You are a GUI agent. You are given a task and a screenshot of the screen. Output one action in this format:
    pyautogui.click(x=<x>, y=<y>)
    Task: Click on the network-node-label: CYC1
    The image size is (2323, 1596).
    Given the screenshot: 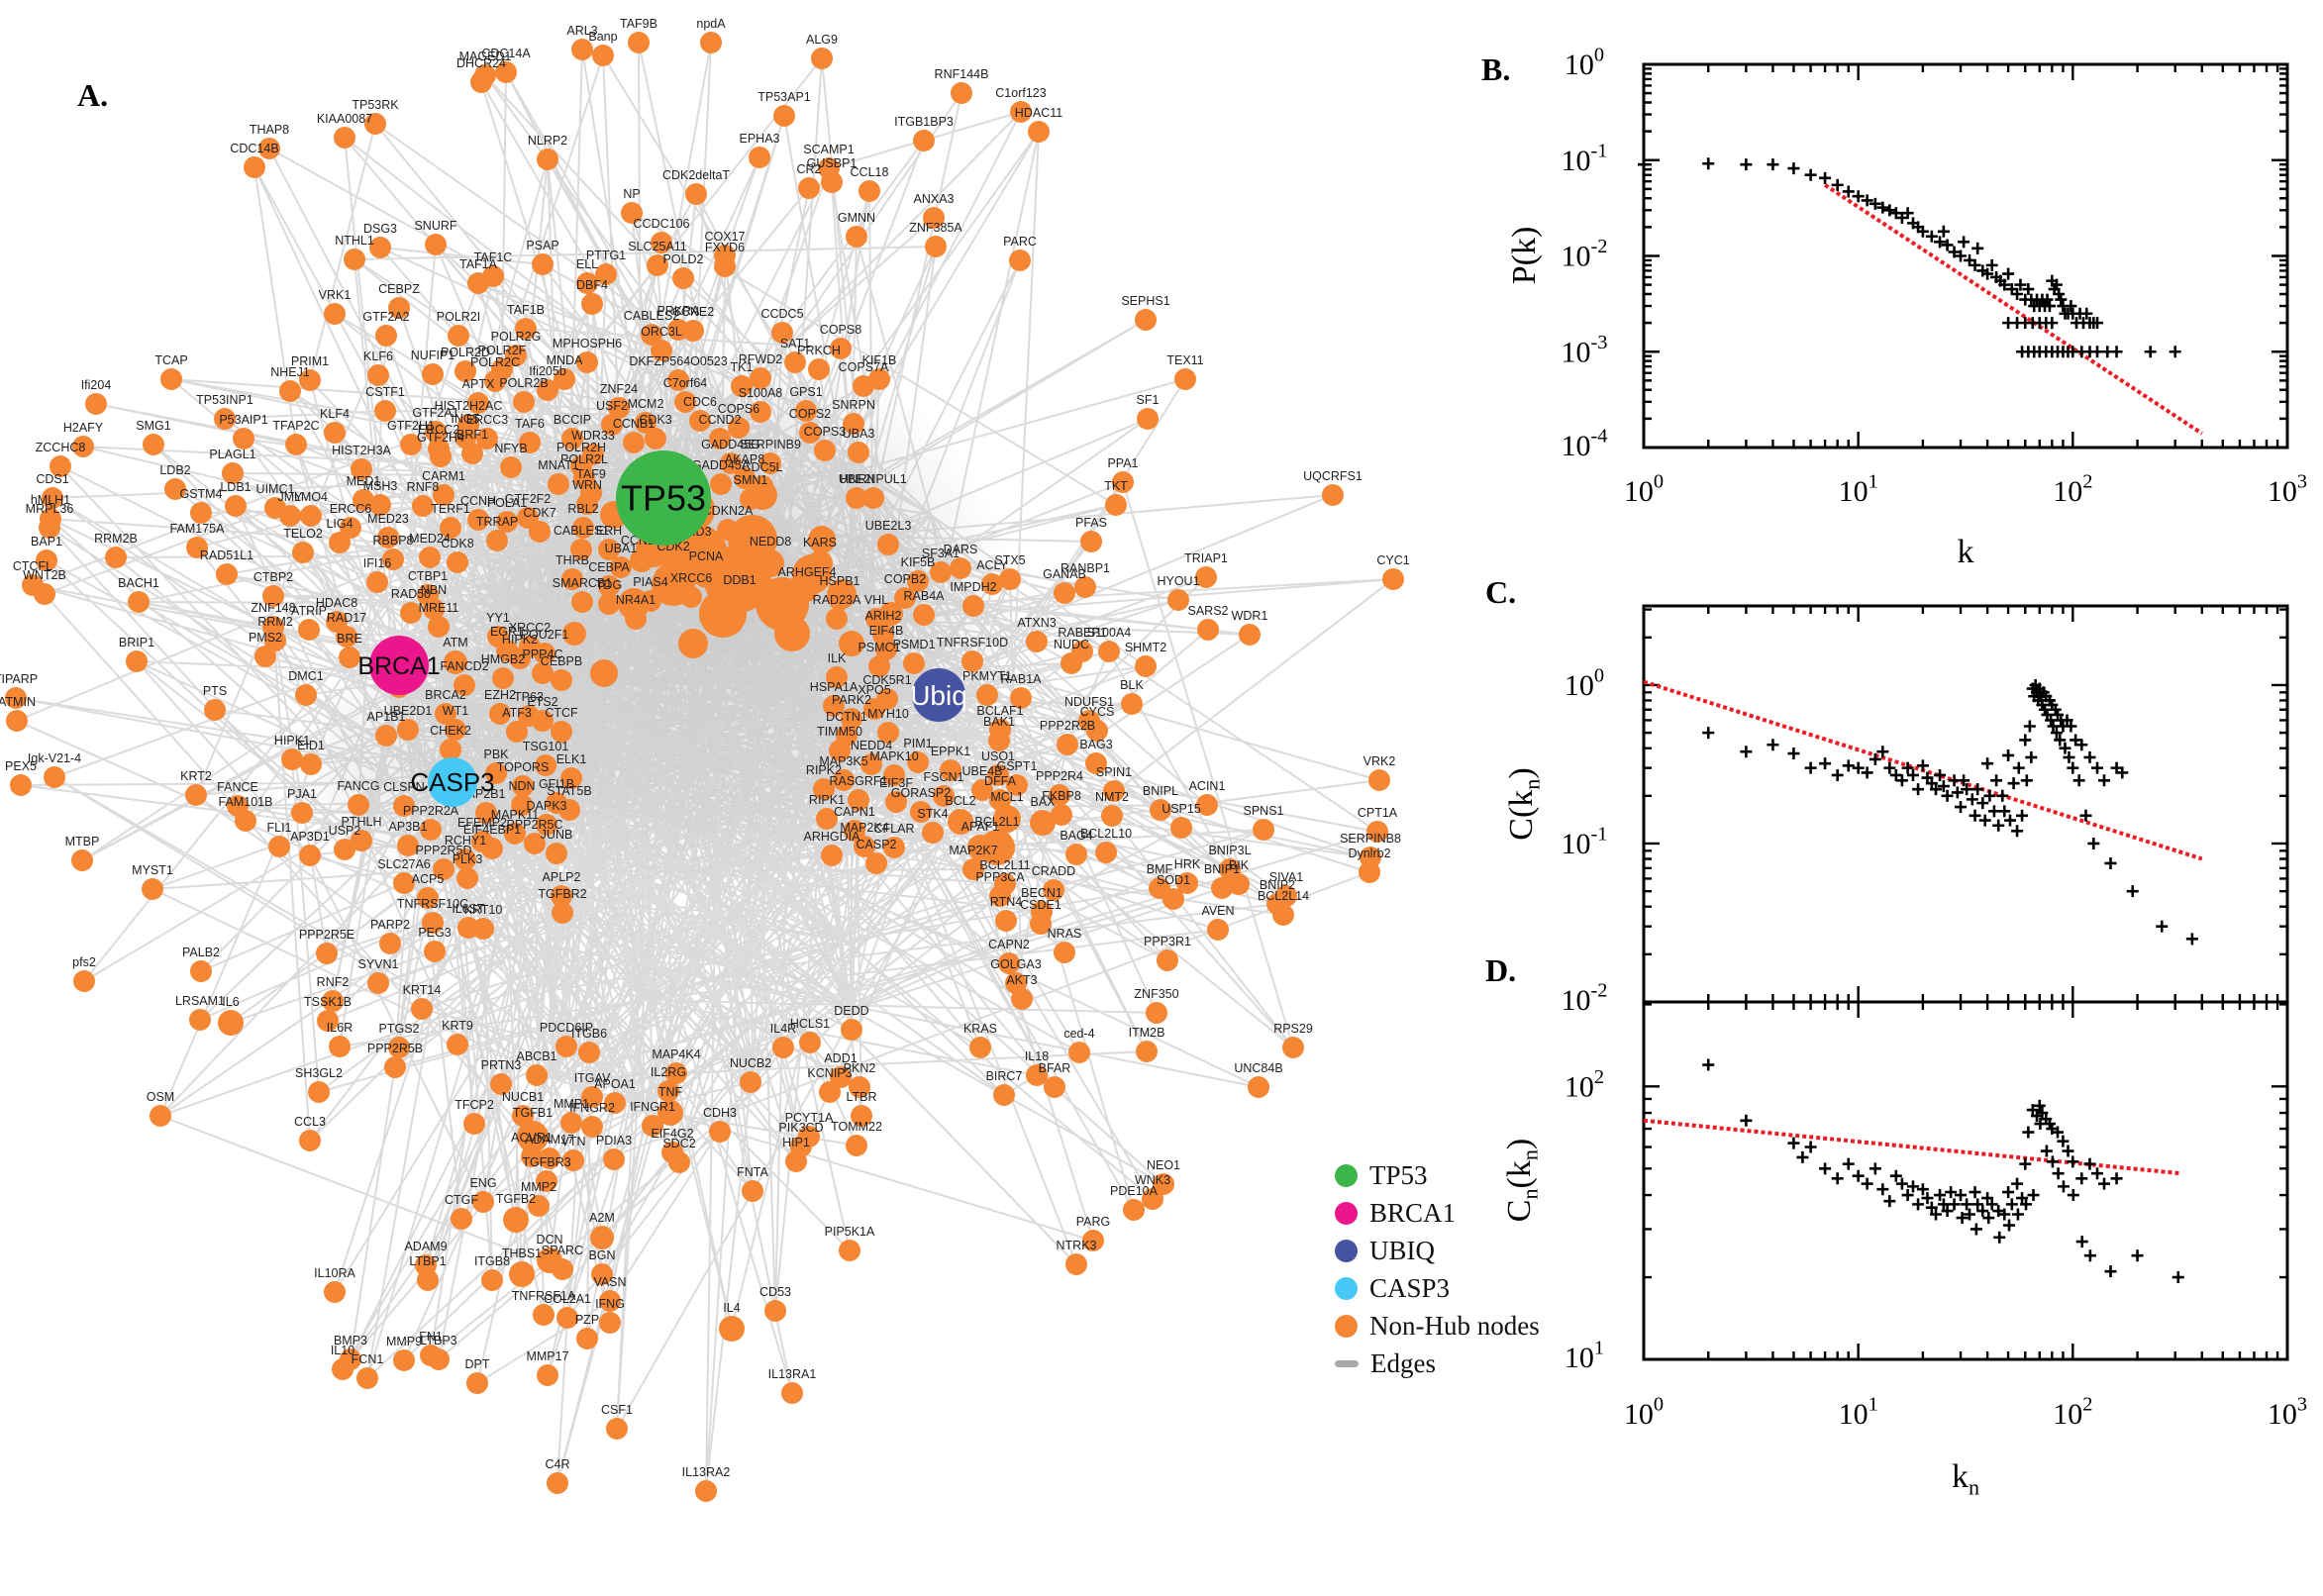 What is the action you would take?
    pyautogui.click(x=1392, y=560)
    